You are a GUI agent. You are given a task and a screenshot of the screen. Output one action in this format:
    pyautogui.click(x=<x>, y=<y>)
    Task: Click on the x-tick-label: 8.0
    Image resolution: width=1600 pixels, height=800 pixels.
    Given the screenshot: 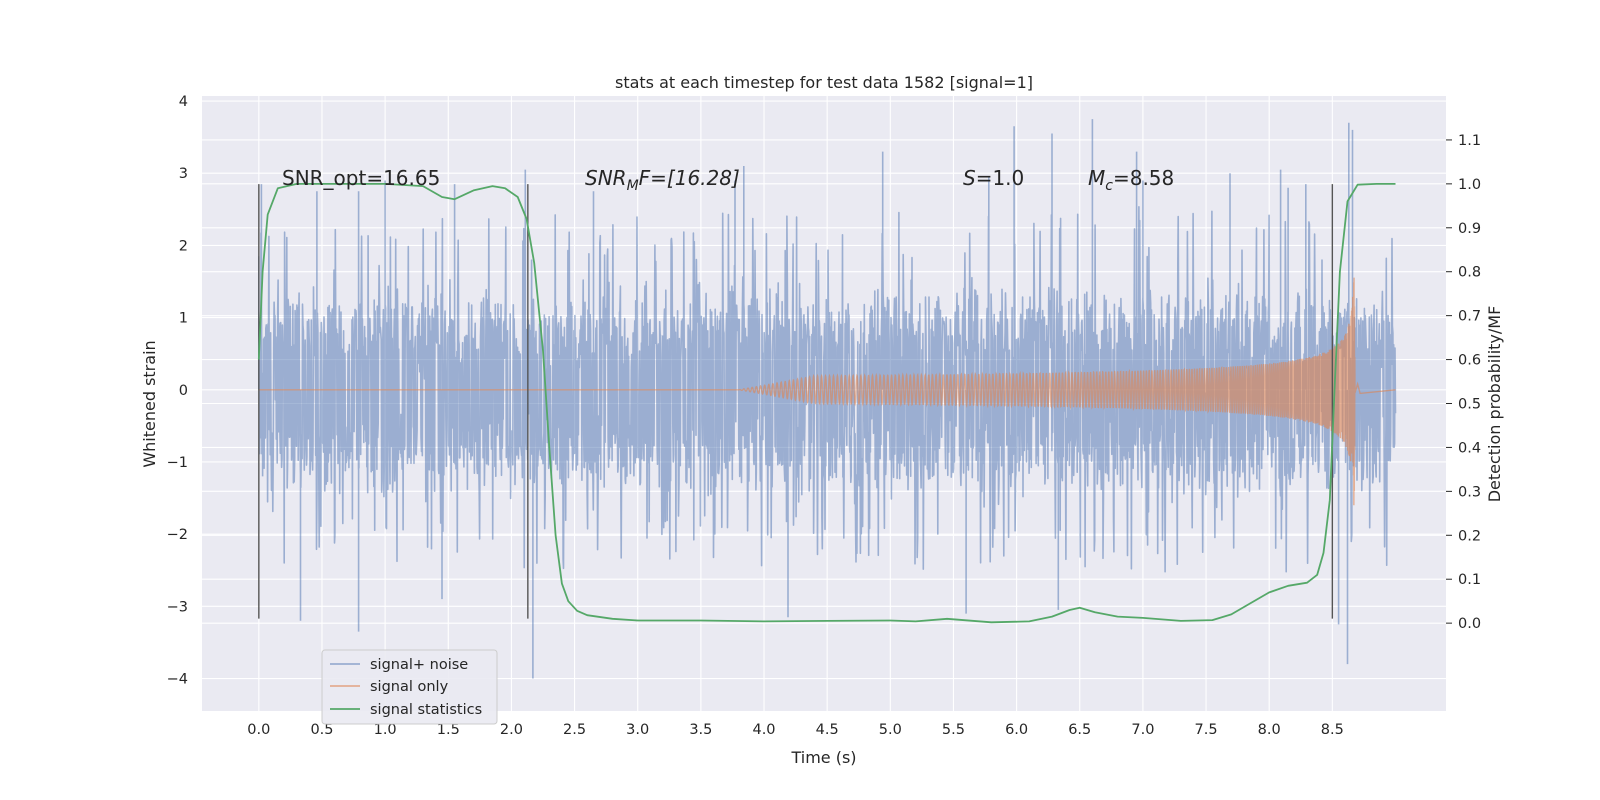 What is the action you would take?
    pyautogui.click(x=1269, y=730)
    